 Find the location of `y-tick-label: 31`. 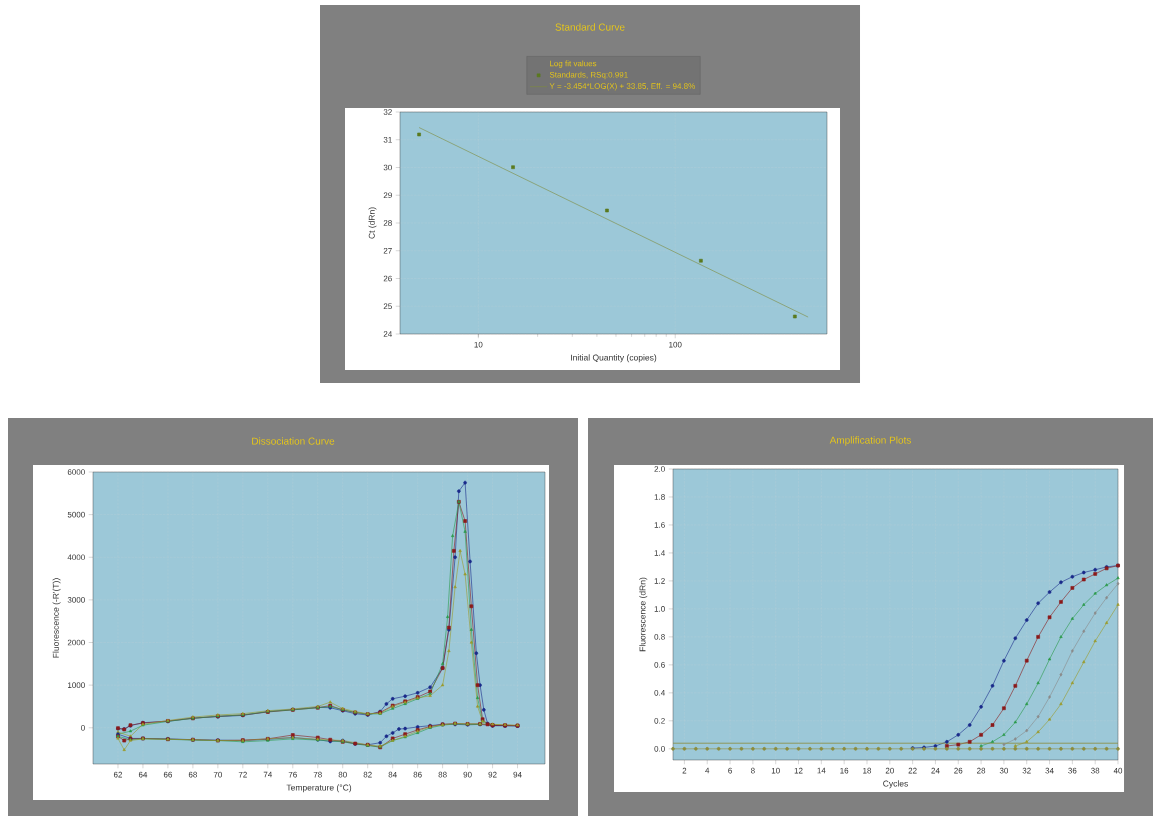

y-tick-label: 31 is located at coordinates (387, 139).